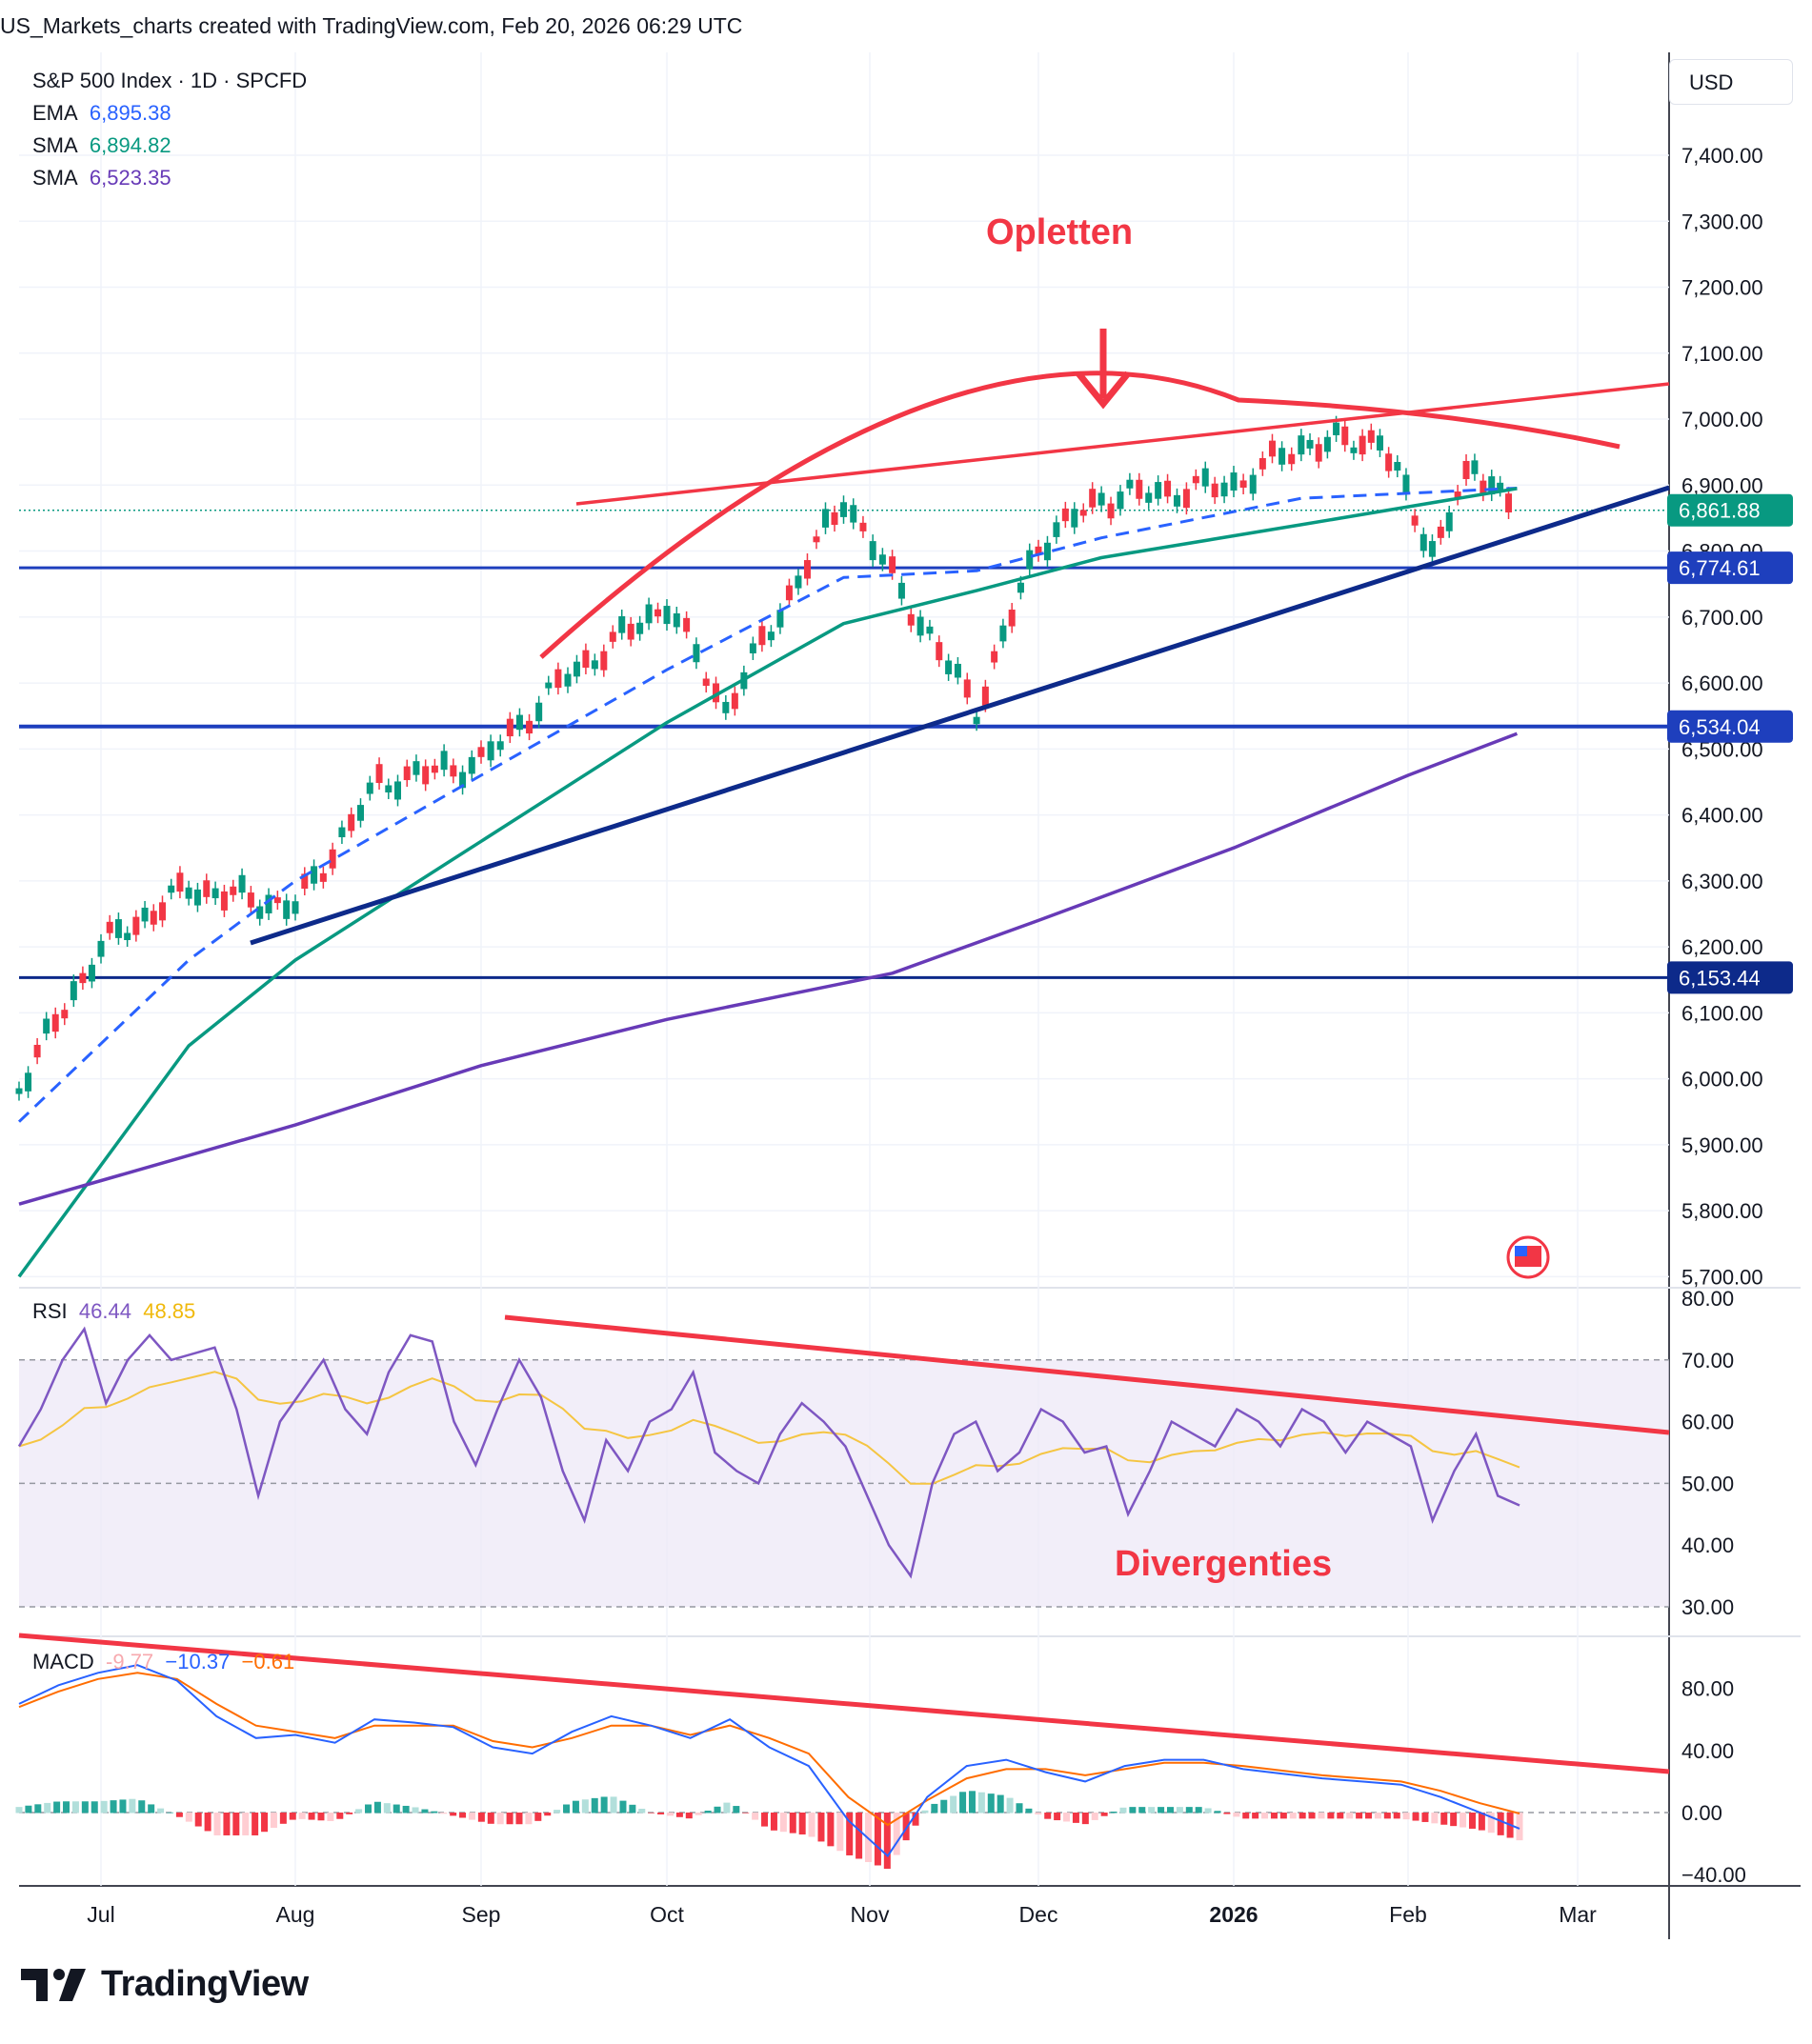  I want to click on rsi-legend: RSI 46.44 48.85, so click(113, 1311).